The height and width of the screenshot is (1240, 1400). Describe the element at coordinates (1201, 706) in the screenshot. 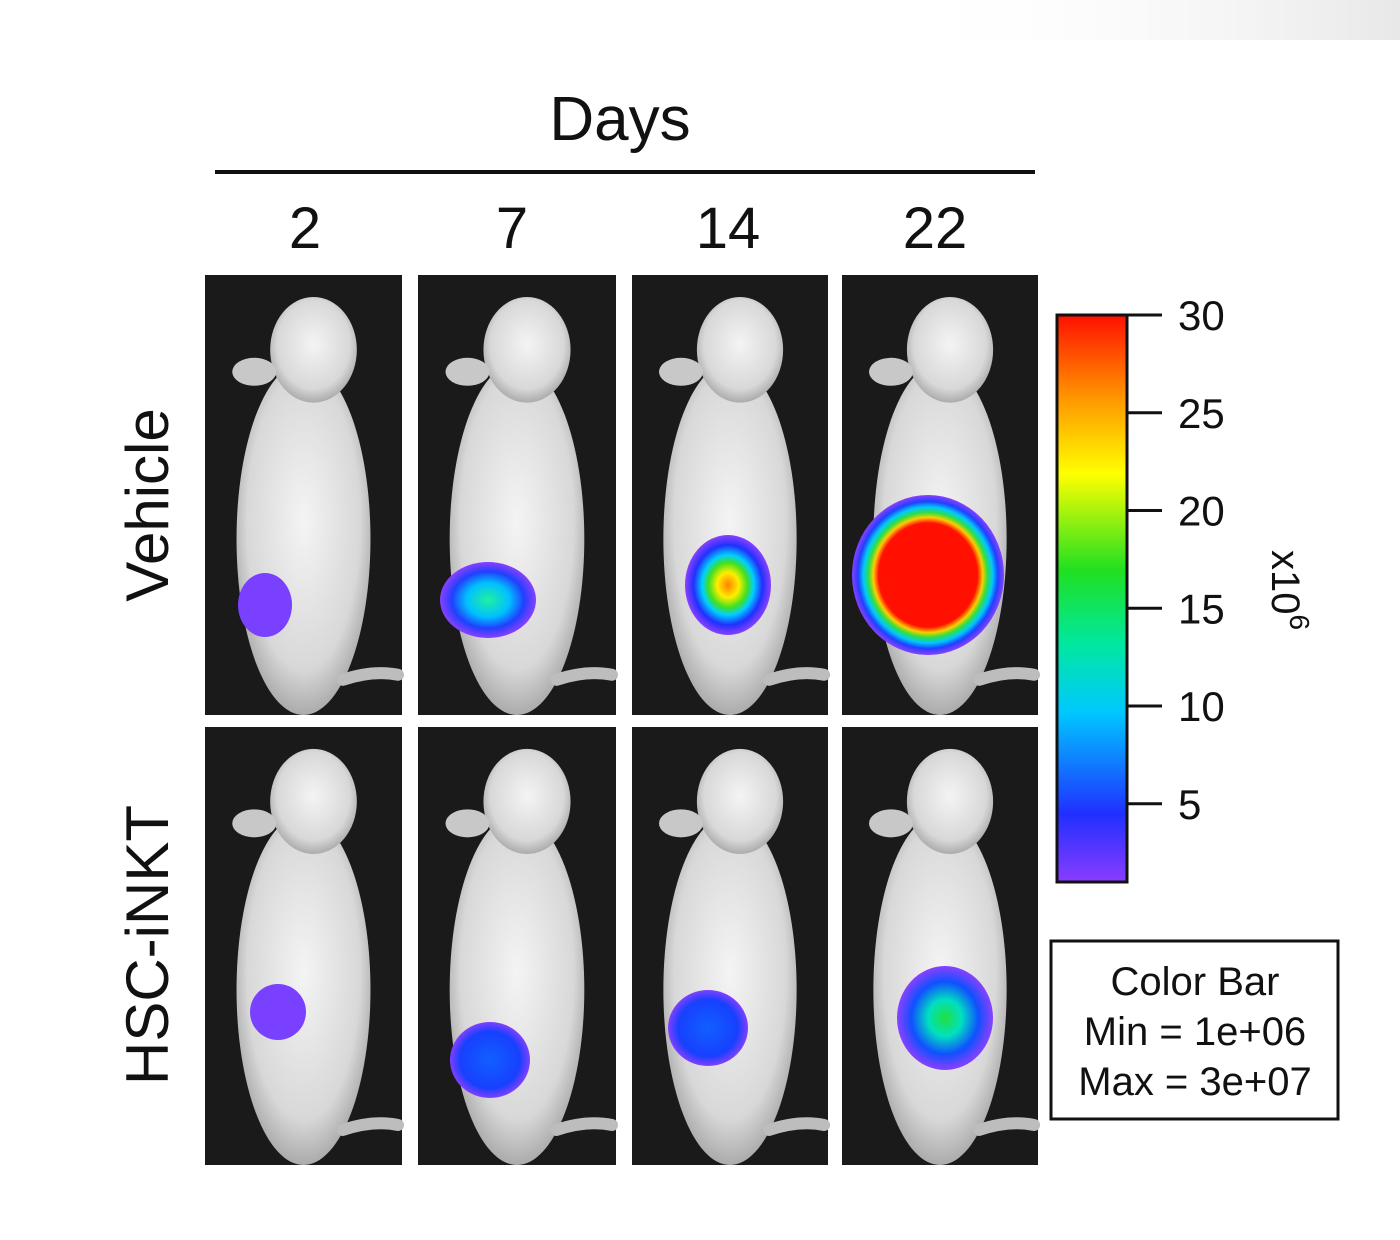

I see `tick-label: 10` at that location.